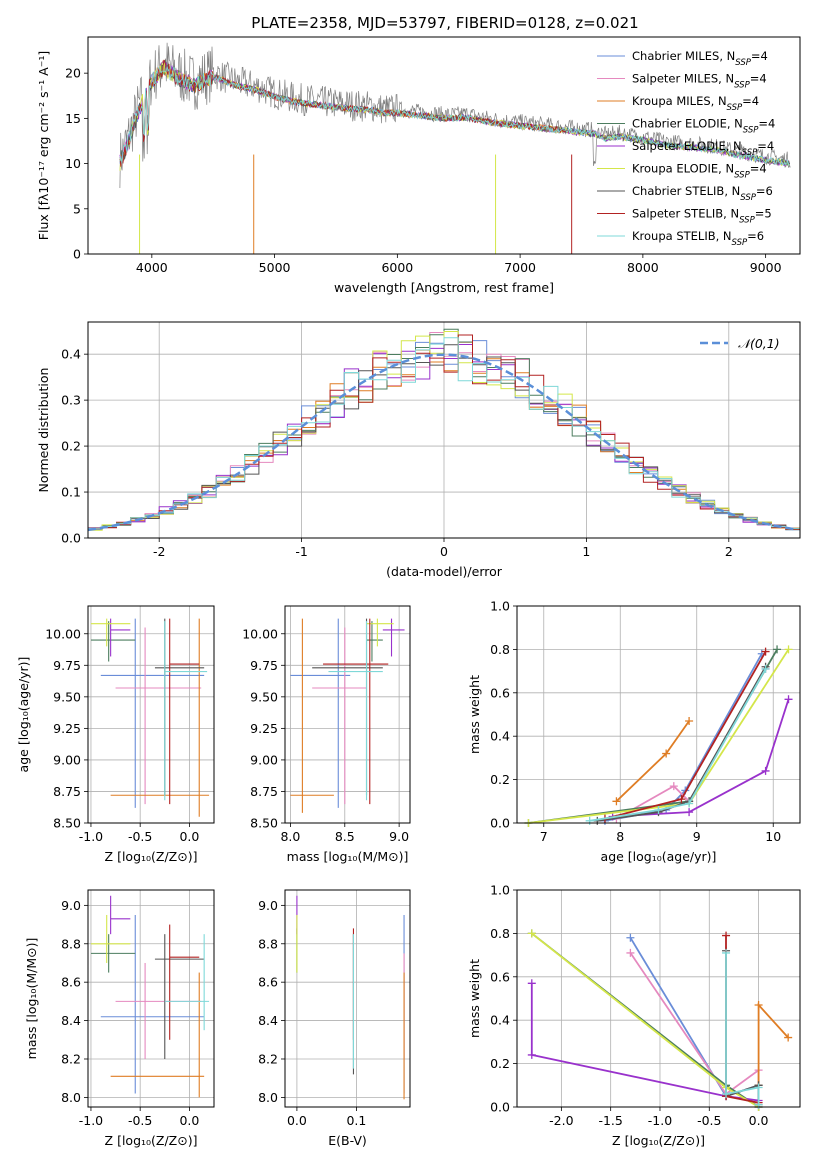 Image resolution: width=819 pixels, height=1170 pixels. Describe the element at coordinates (700, 58) in the screenshot. I see `legend-entry: Chabrier MILES, NSSP=4` at that location.